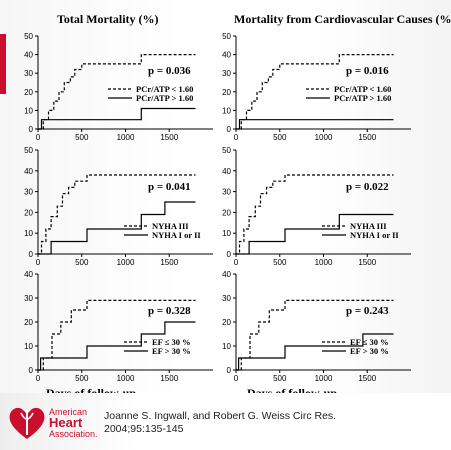  What do you see at coordinates (28, 298) in the screenshot?
I see `panel-5-ytick-label: 30` at bounding box center [28, 298].